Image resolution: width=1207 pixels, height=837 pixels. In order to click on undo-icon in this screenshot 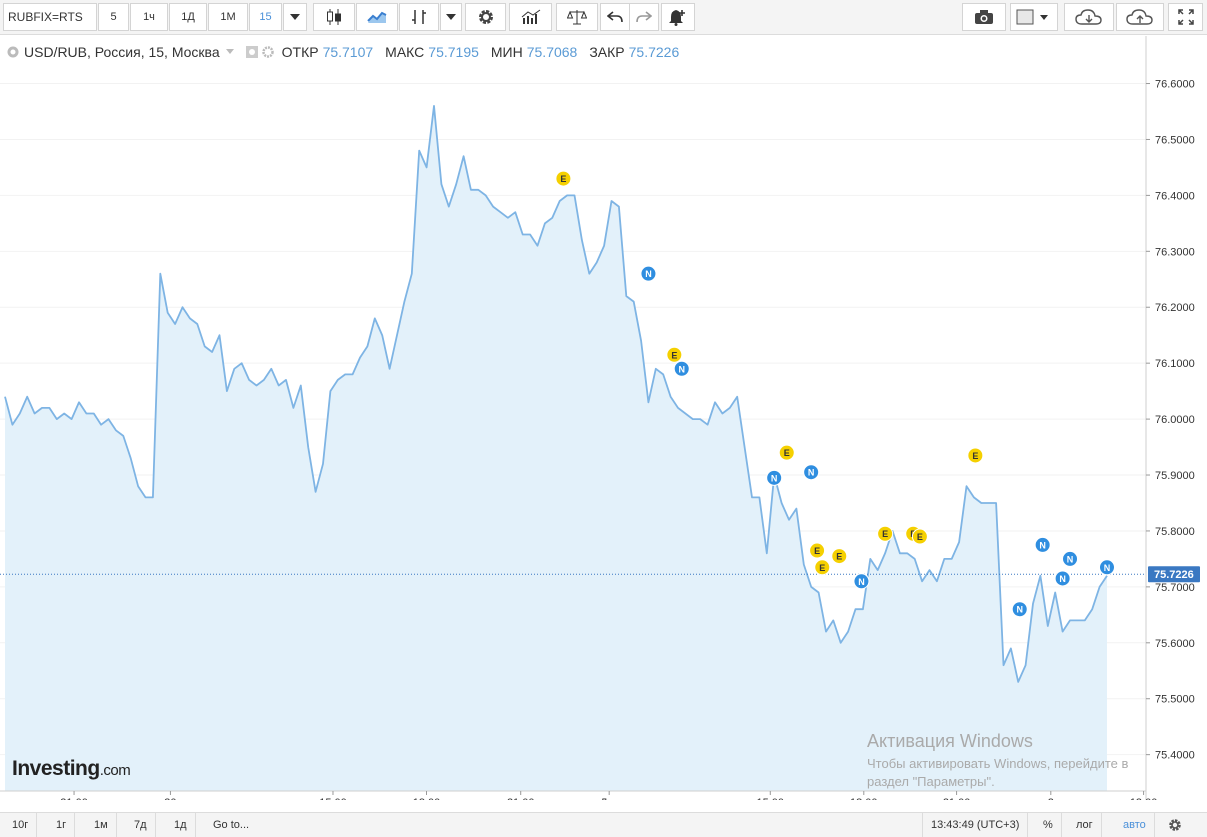, I will do `click(615, 17)`.